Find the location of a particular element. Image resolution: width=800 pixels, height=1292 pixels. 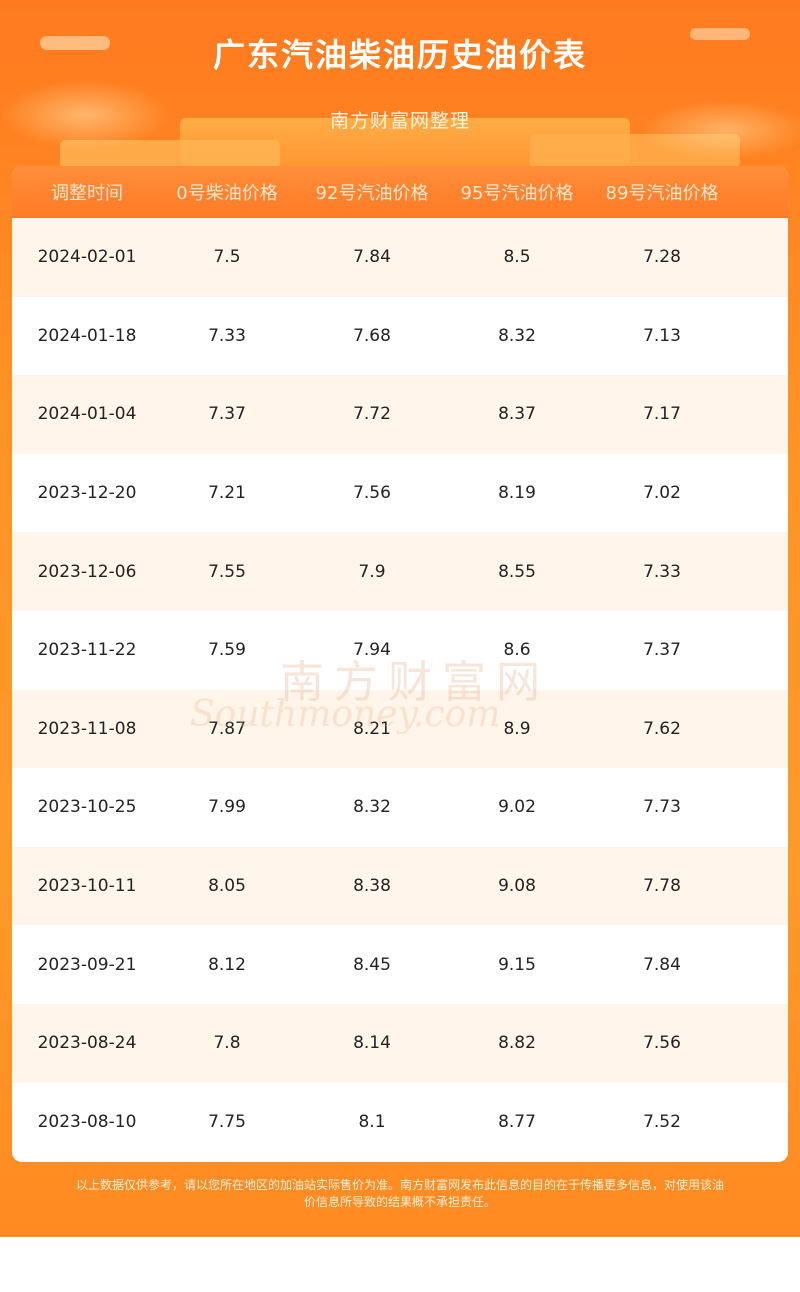

cell-gasoline-92: 7.68 is located at coordinates (372, 335).